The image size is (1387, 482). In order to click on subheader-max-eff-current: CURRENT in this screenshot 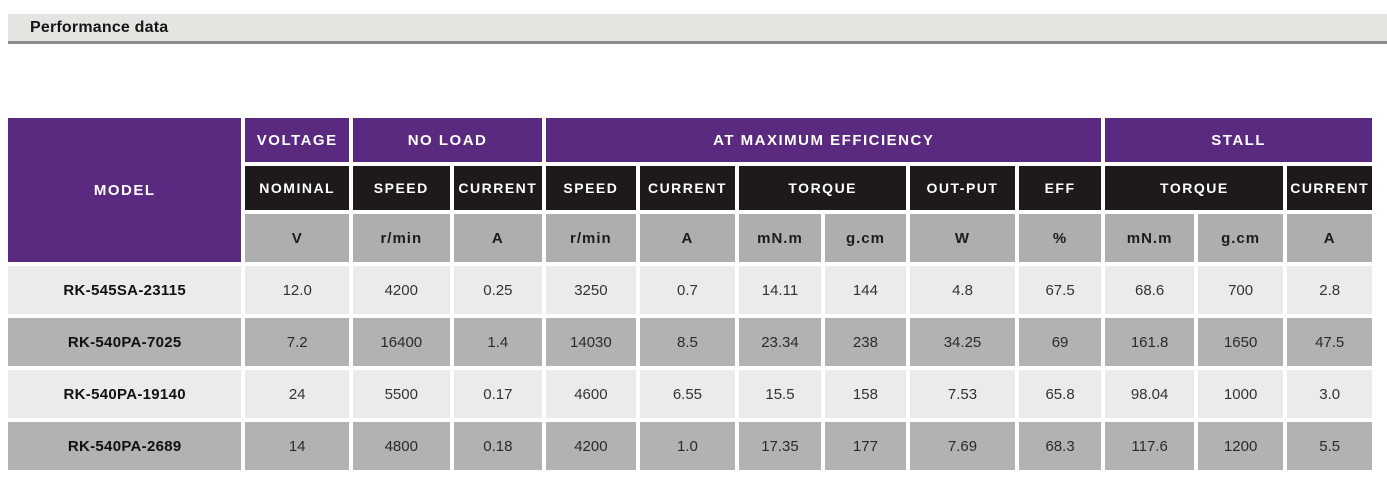, I will do `click(687, 188)`.